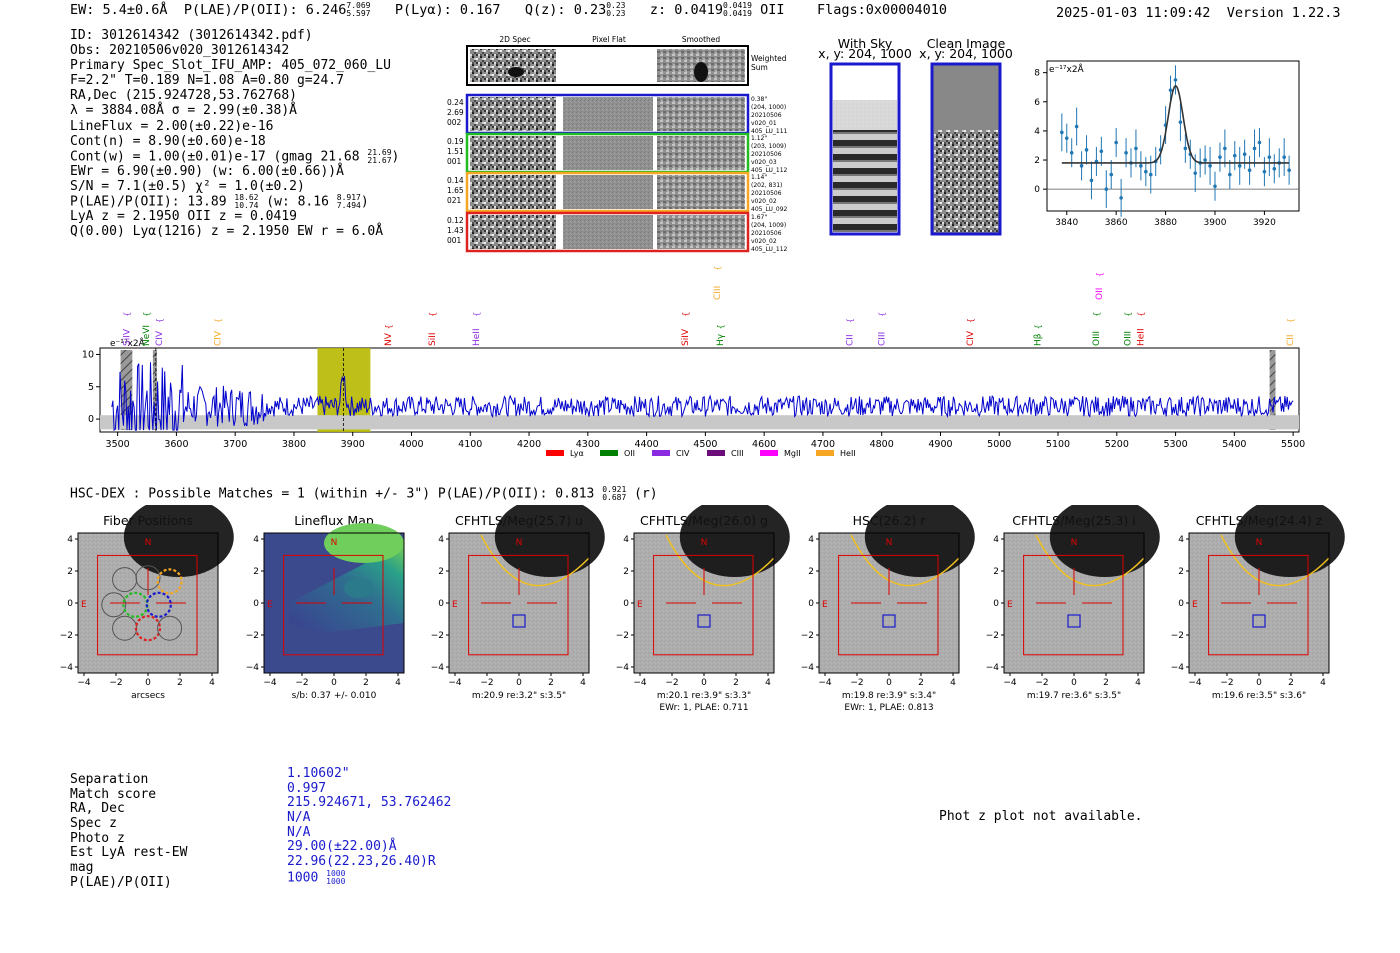 This screenshot has height=953, width=1400. Describe the element at coordinates (701, 453) in the screenshot. I see `spectrum-legend: Lyα OII CIV CIII MgII HeII` at that location.